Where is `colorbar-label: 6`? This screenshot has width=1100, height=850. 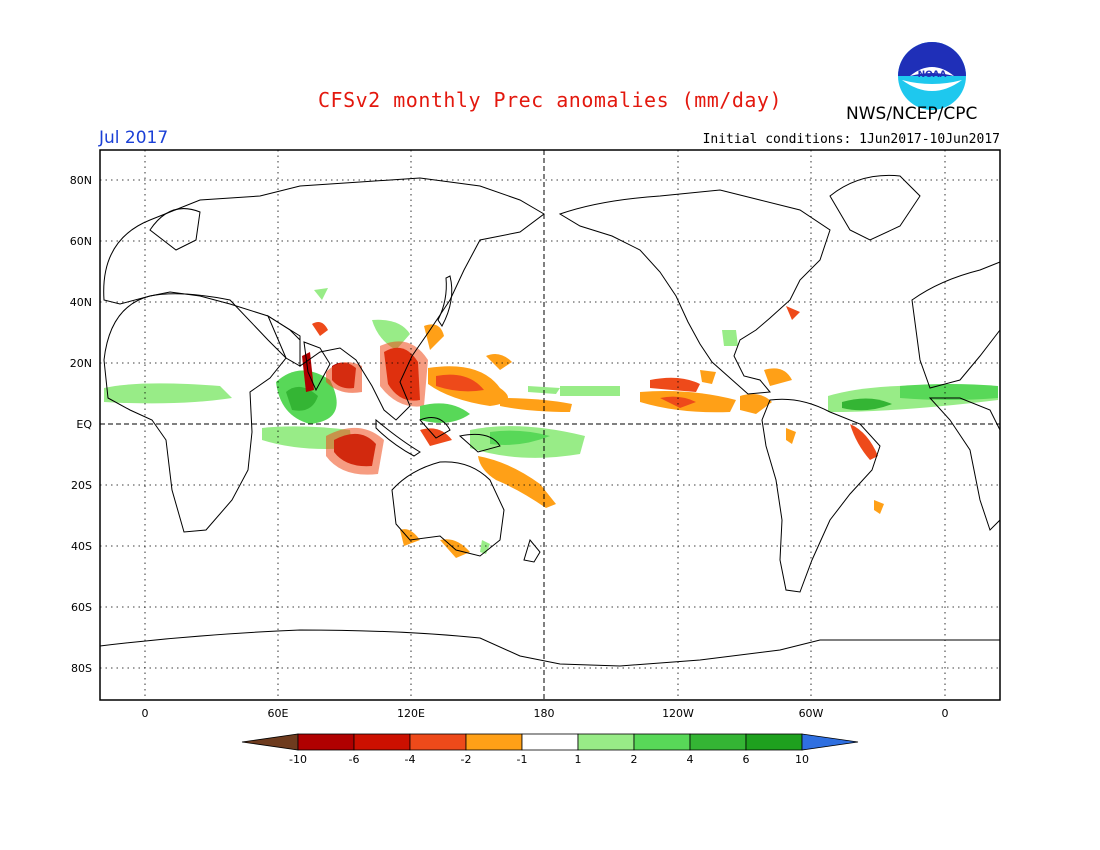
colorbar-label: 6 is located at coordinates (746, 759).